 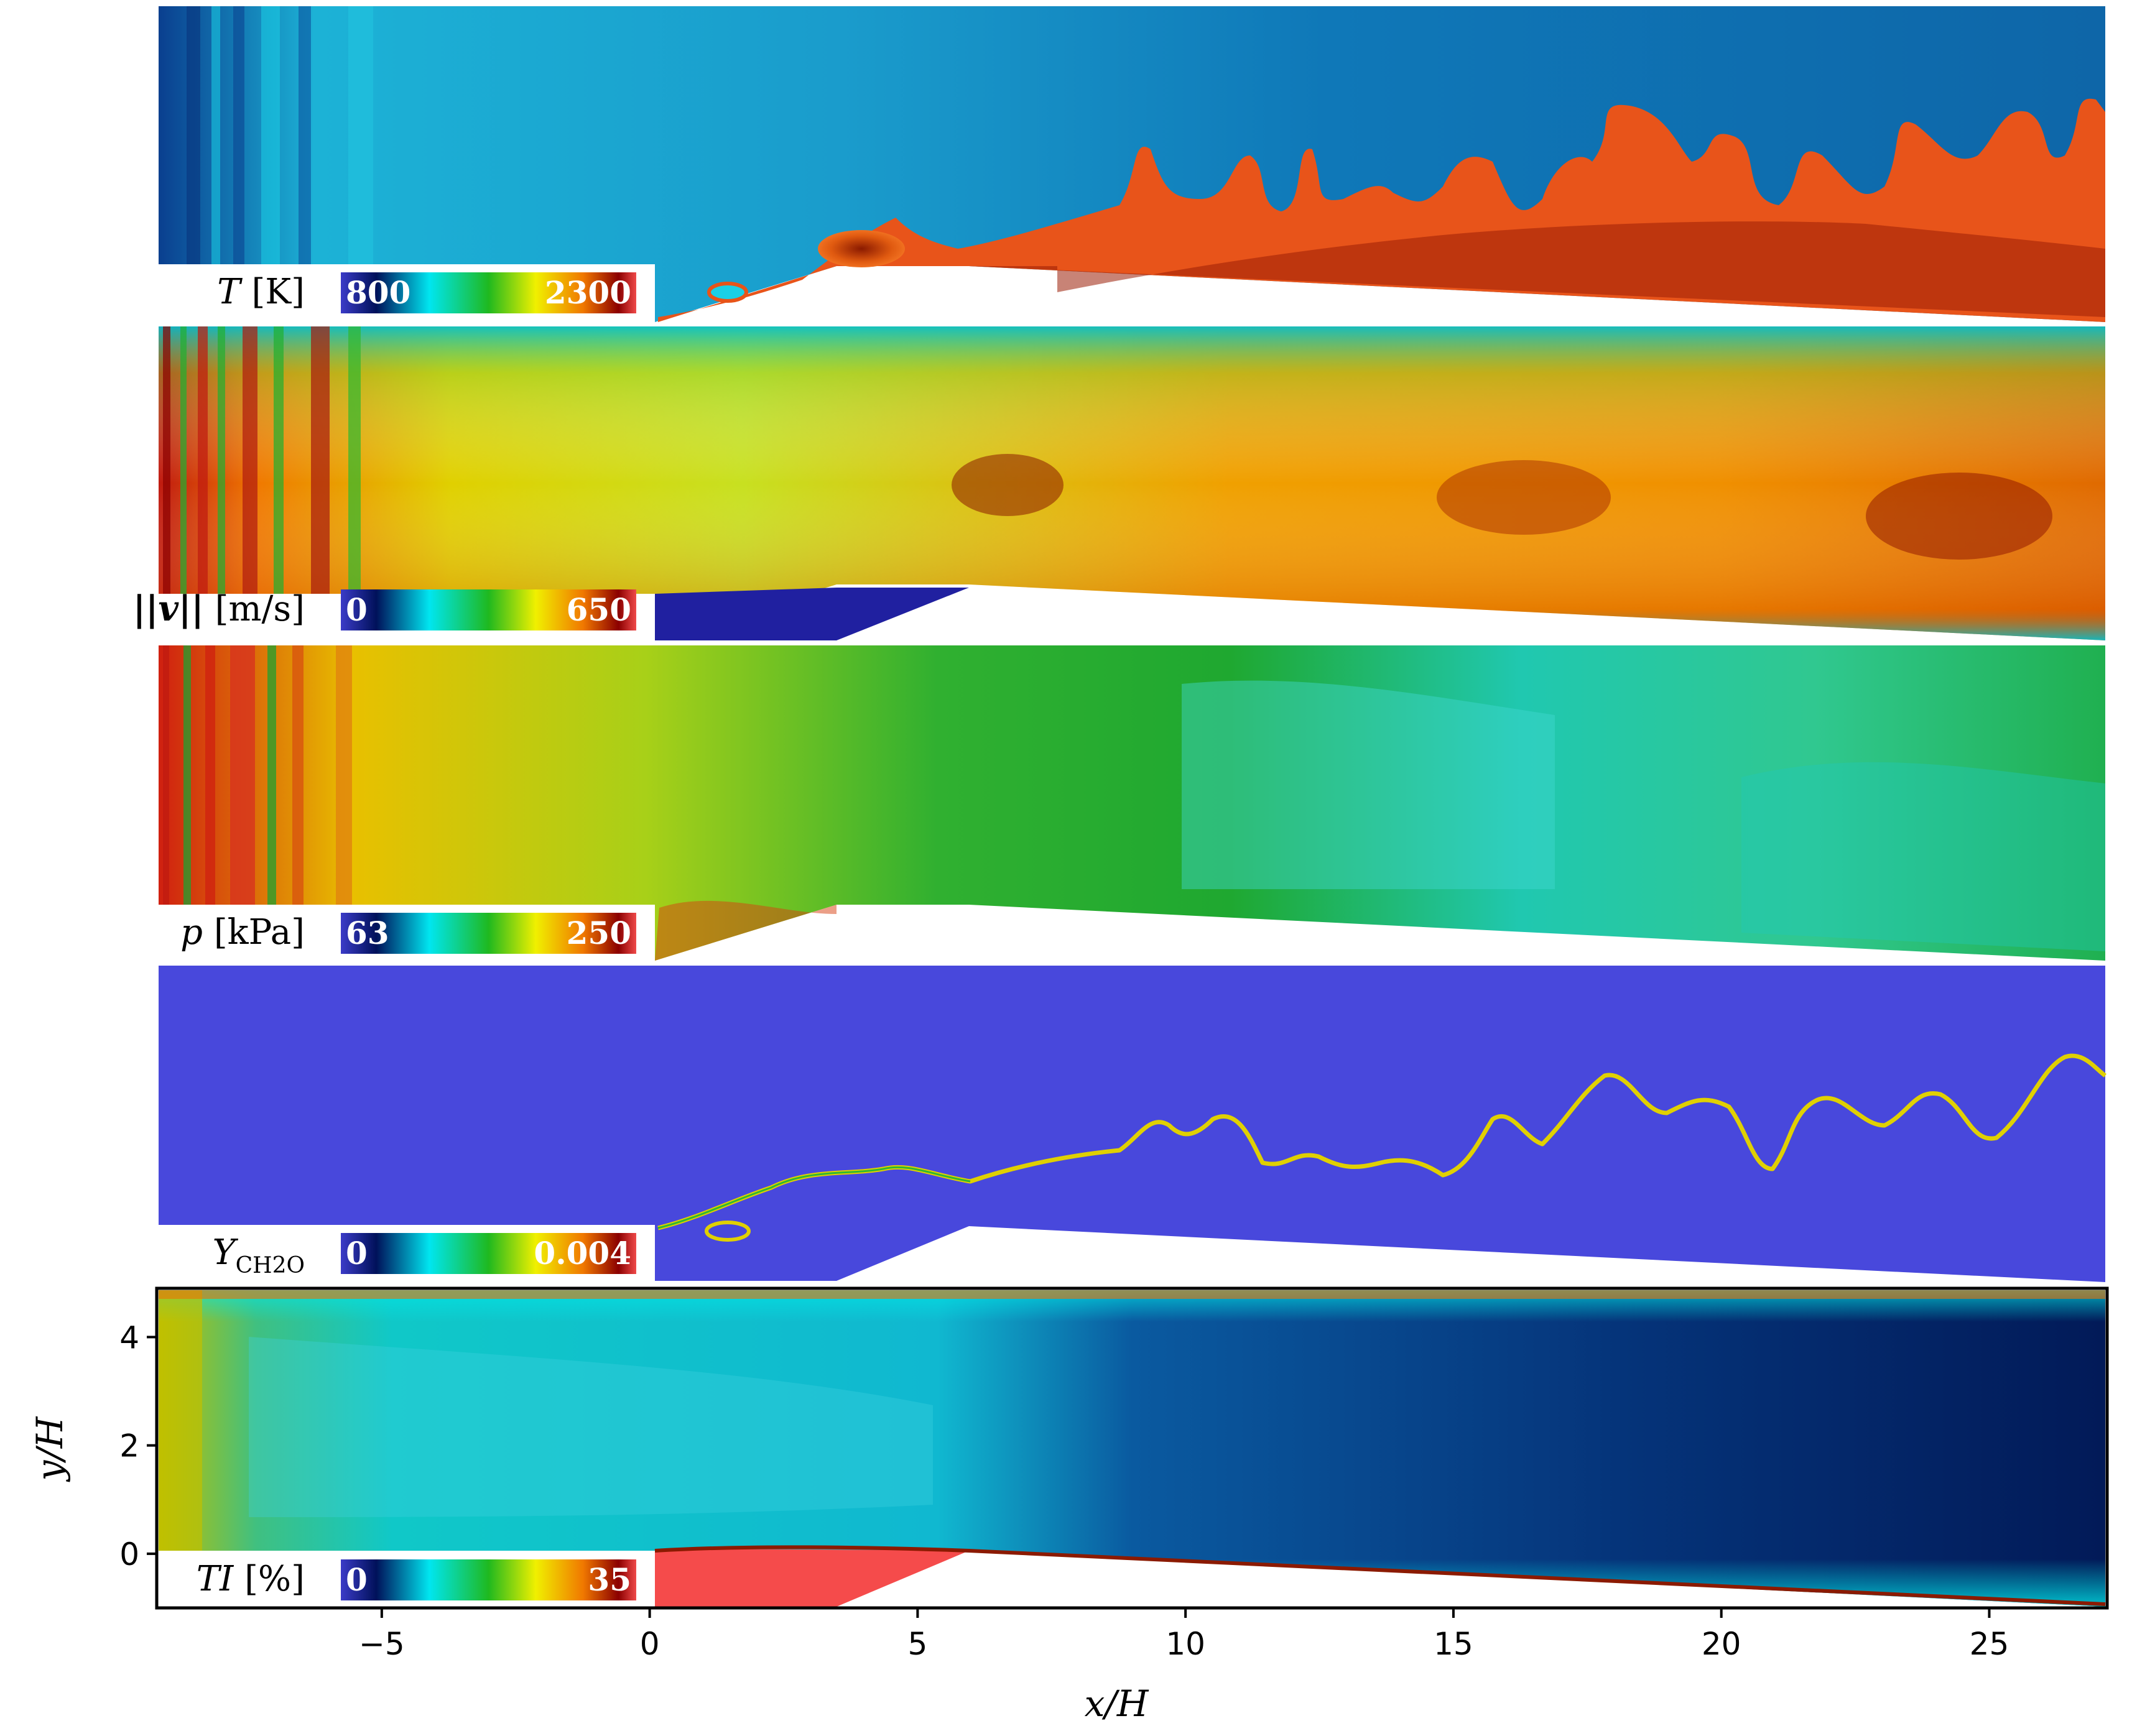 What do you see at coordinates (1454, 1644) in the screenshot?
I see `x-tick-label: 15` at bounding box center [1454, 1644].